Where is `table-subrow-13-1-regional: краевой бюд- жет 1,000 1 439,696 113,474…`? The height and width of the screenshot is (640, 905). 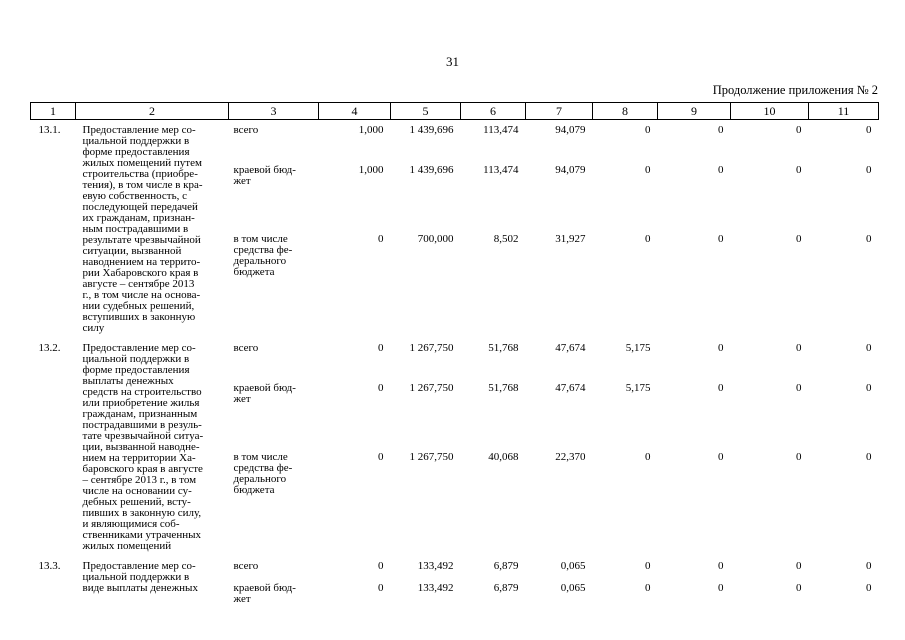 table-subrow-13-1-regional: краевой бюд- жет 1,000 1 439,696 113,474… is located at coordinates (455, 188).